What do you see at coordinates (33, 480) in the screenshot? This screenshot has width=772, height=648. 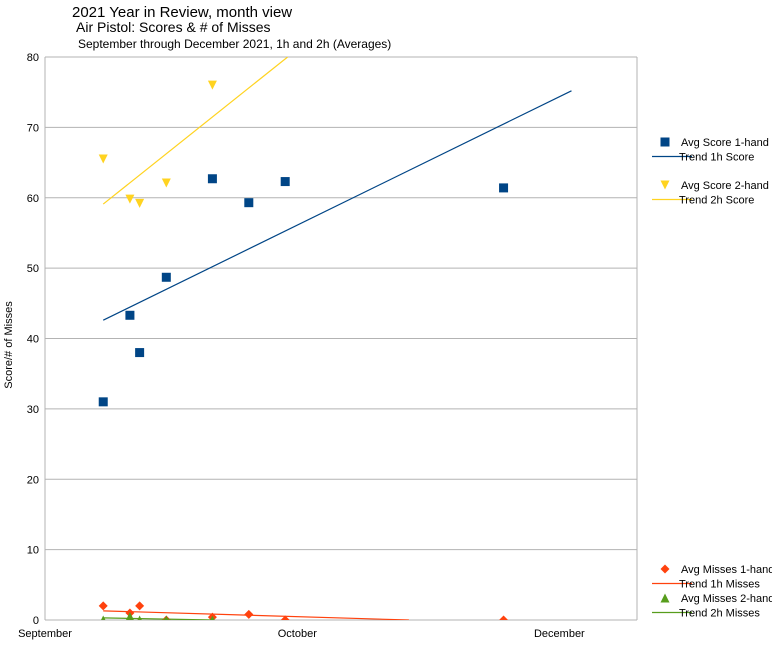 I see `y-tick-label: 20` at bounding box center [33, 480].